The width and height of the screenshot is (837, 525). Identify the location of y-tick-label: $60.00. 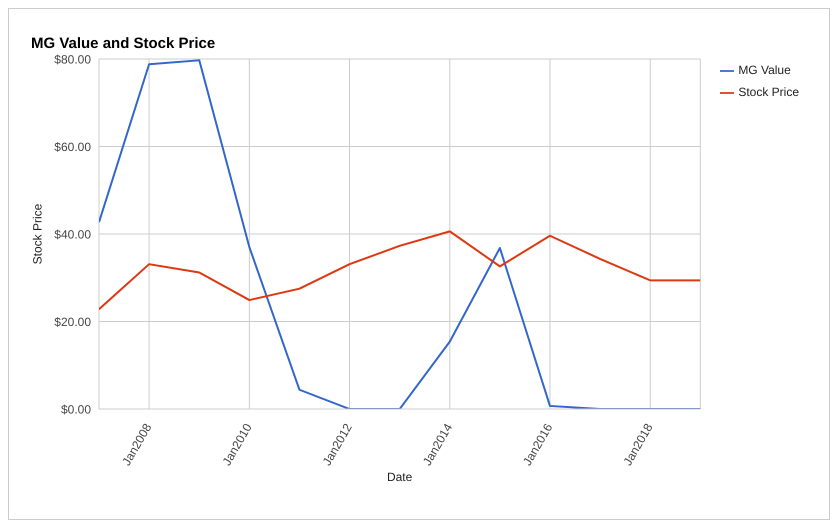
(73, 147).